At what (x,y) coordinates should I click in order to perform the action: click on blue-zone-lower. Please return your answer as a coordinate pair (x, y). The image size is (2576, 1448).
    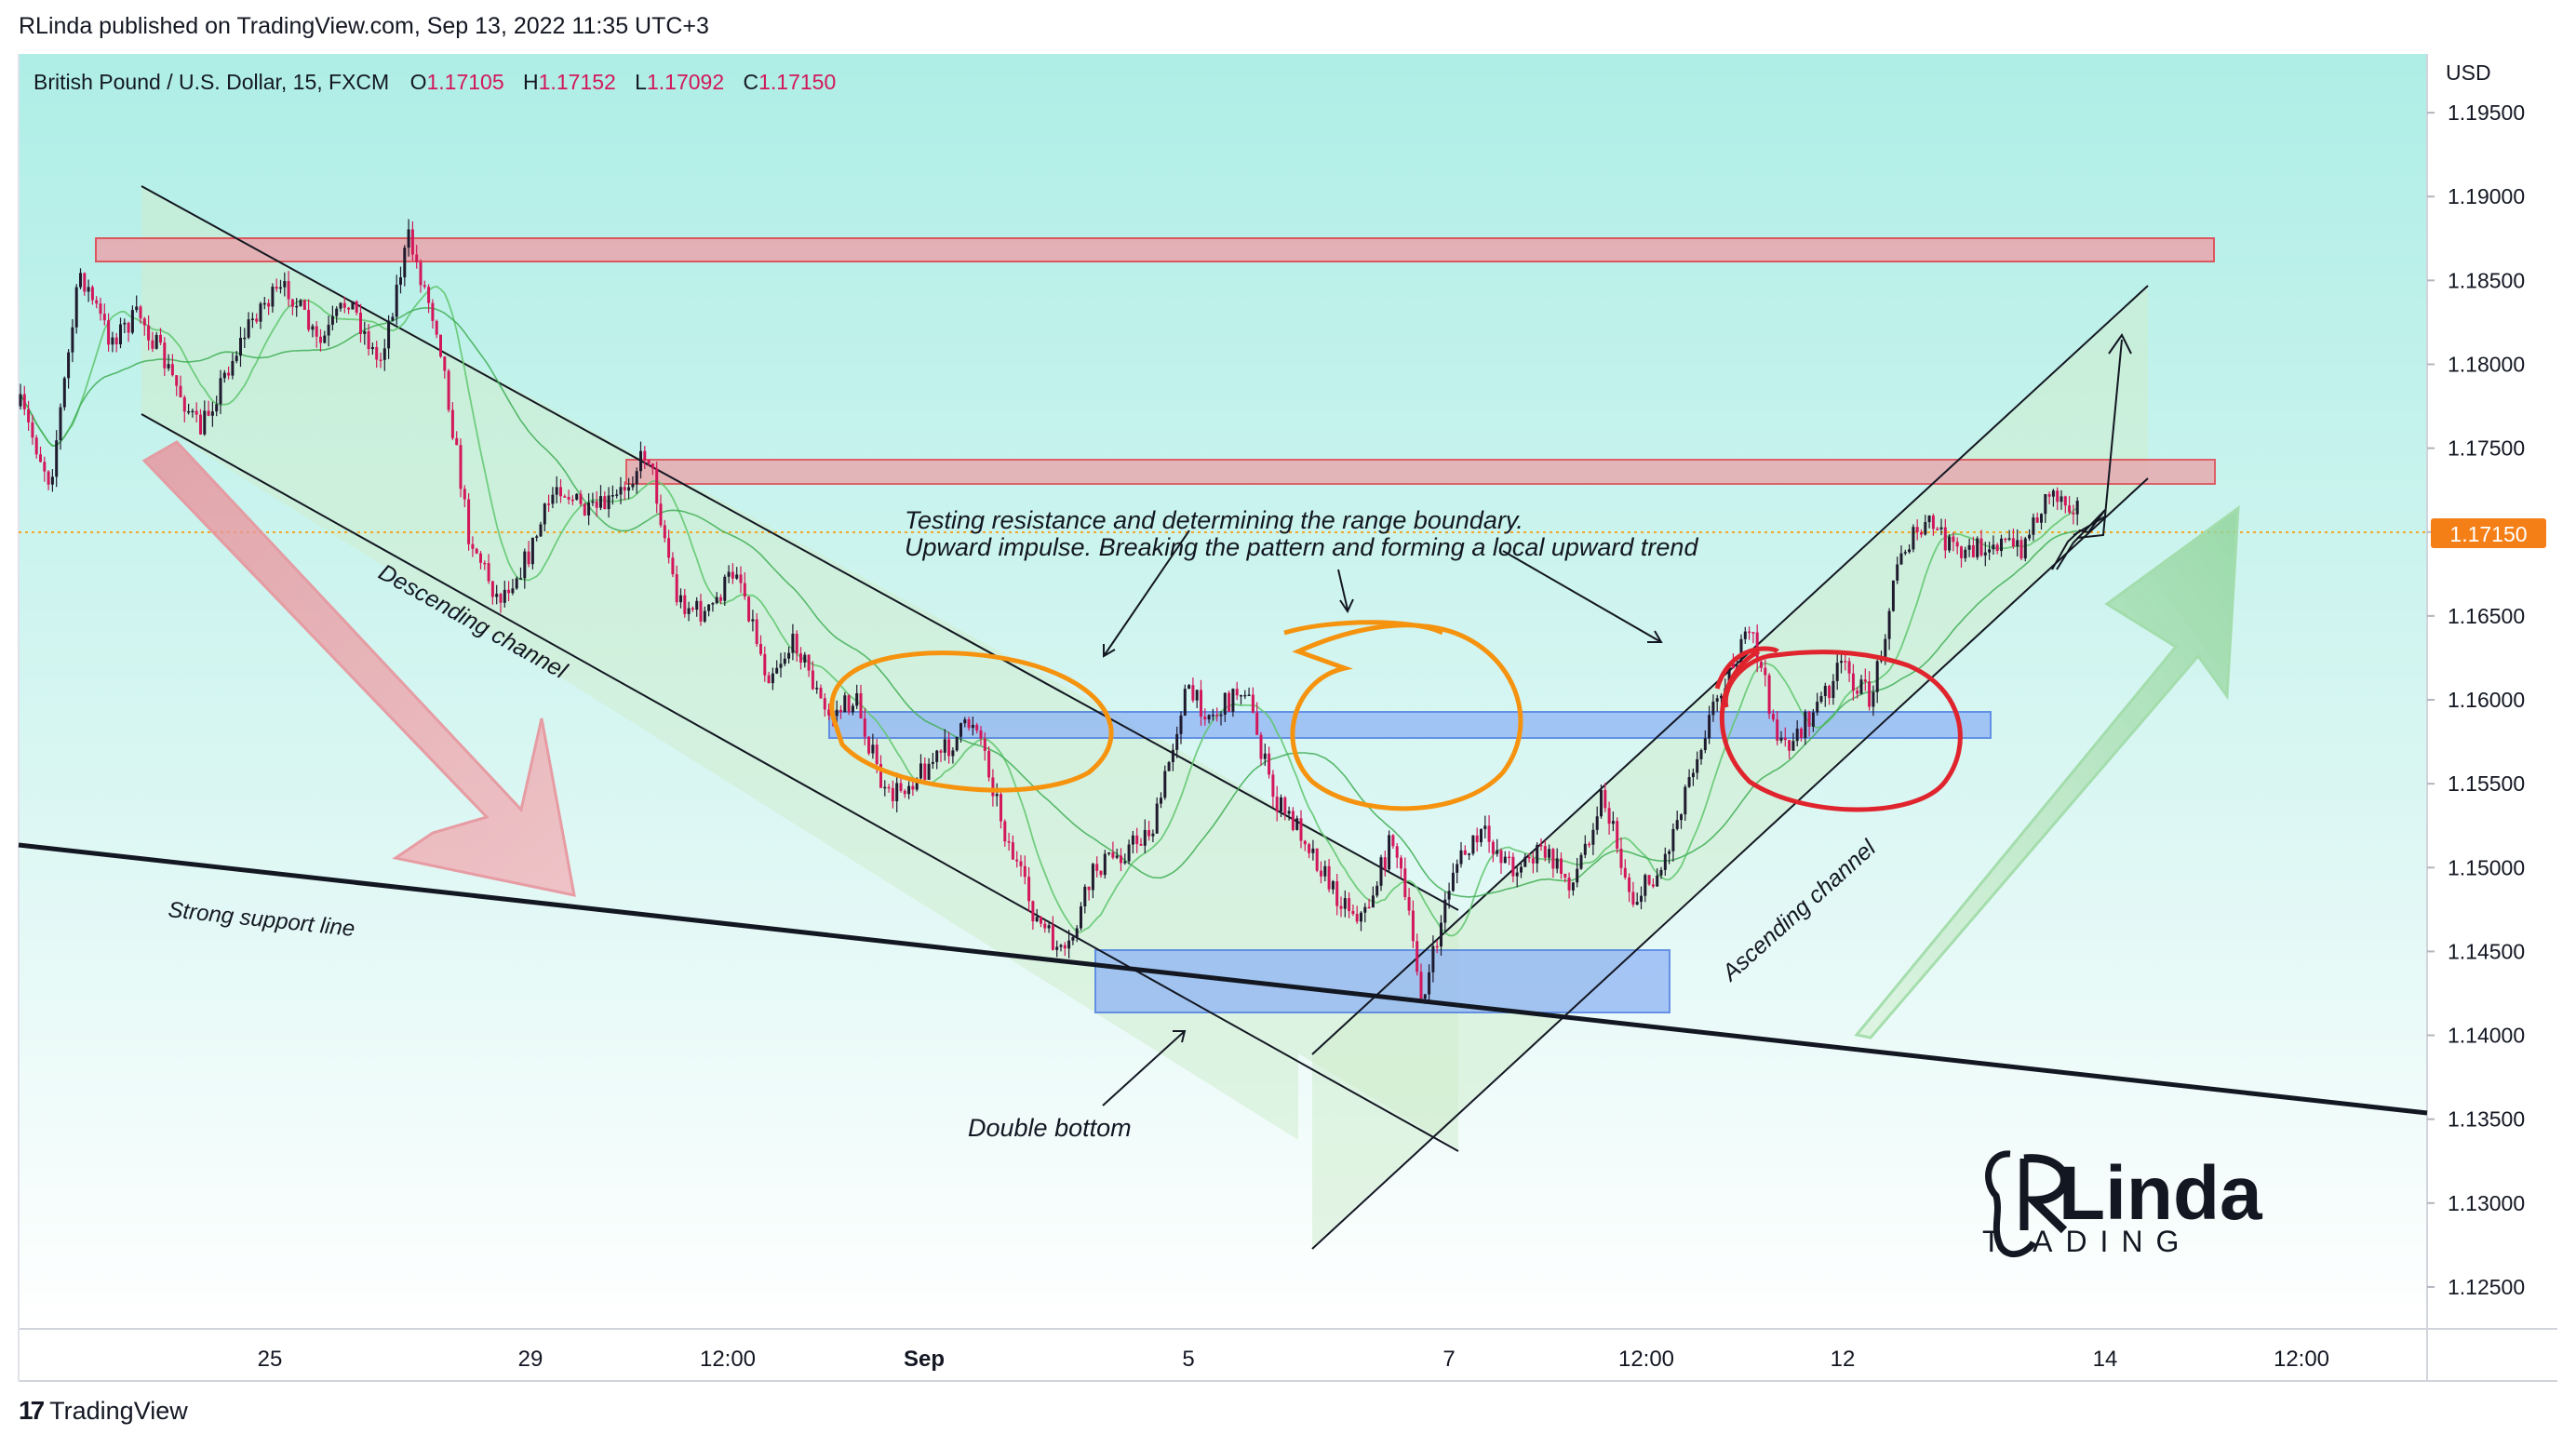
    Looking at the image, I should click on (1382, 981).